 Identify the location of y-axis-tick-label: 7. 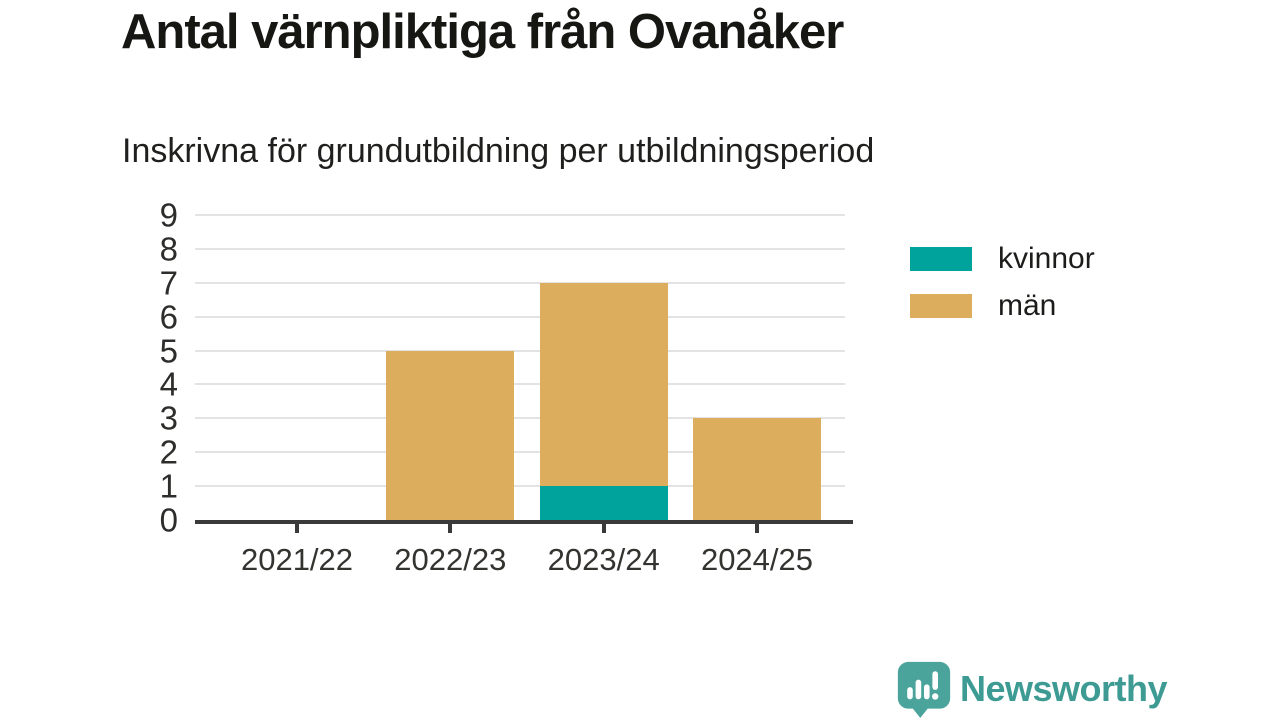
(168, 283).